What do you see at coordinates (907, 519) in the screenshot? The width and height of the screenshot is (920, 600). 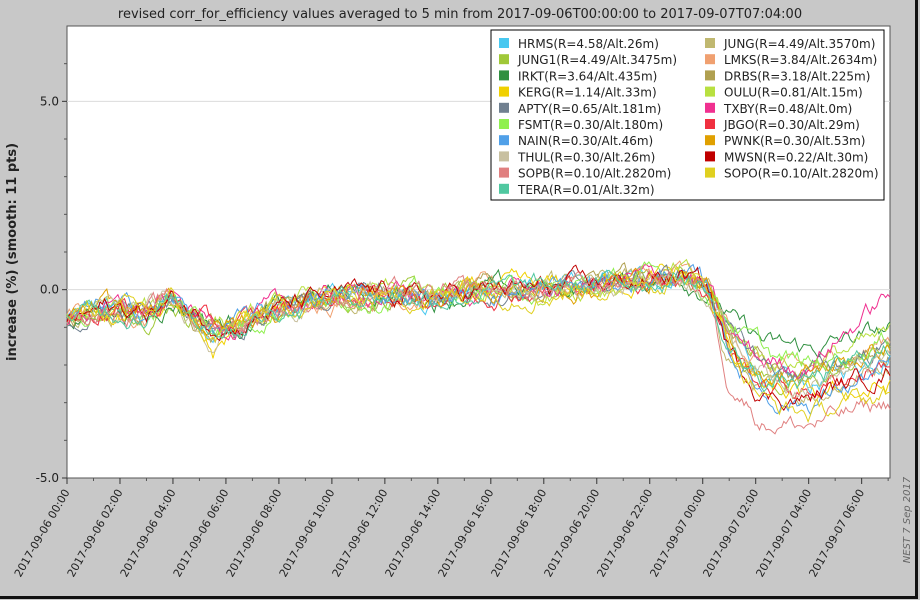 I see `watermark: NEST 7 Sep 2017` at bounding box center [907, 519].